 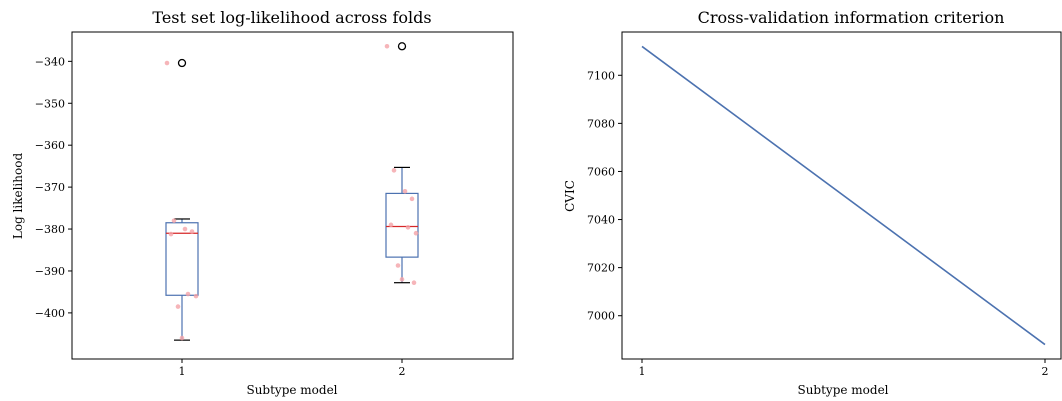 What do you see at coordinates (601, 268) in the screenshot?
I see `cvic-y-tick-label: 7020` at bounding box center [601, 268].